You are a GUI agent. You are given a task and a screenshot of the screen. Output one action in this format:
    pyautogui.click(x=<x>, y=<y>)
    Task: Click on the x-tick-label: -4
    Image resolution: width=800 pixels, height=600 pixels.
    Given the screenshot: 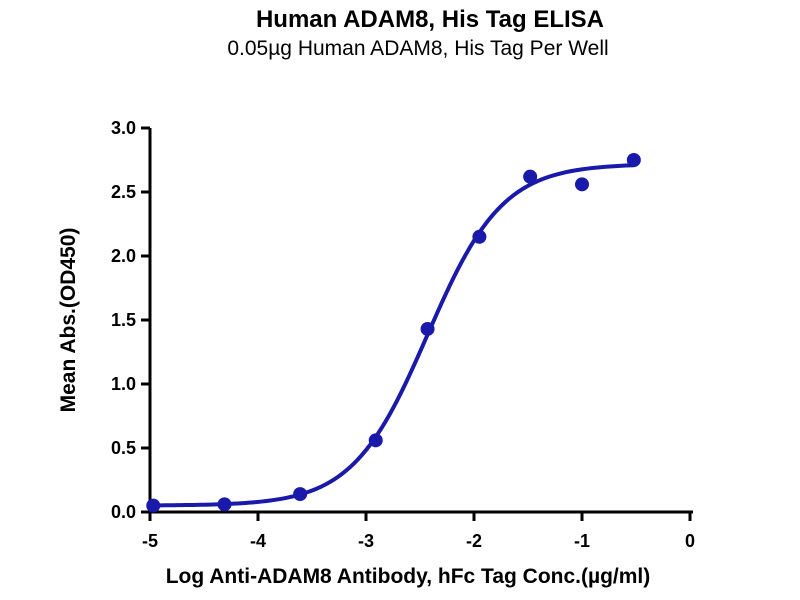 What is the action you would take?
    pyautogui.click(x=258, y=541)
    